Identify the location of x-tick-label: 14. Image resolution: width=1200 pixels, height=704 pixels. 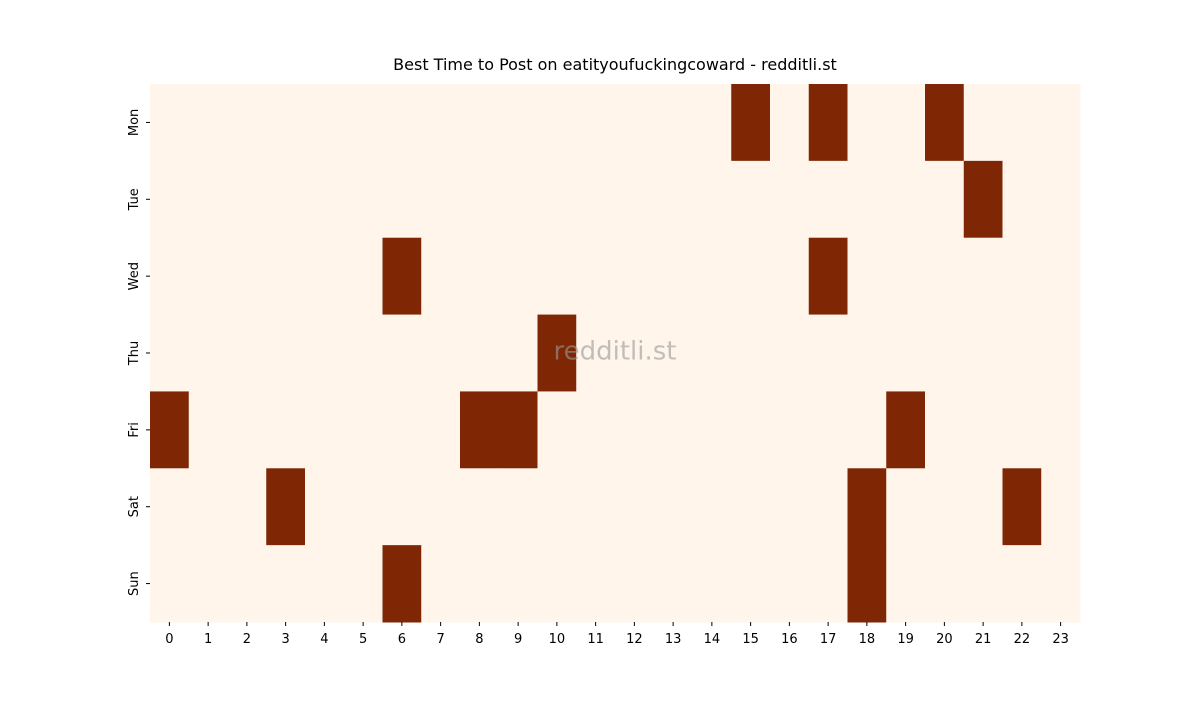
(712, 639).